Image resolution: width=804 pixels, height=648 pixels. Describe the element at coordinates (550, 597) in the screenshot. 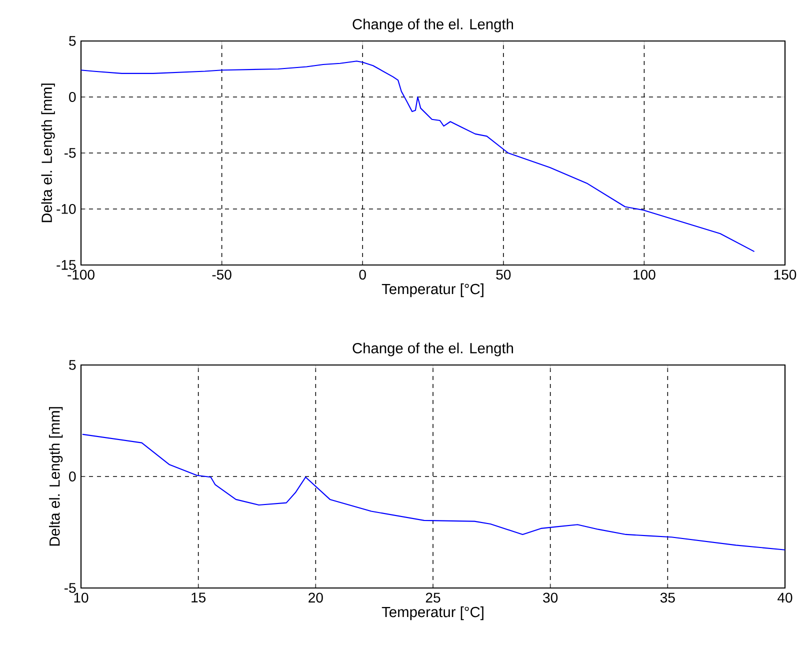

I see `x-tick-label: 30` at that location.